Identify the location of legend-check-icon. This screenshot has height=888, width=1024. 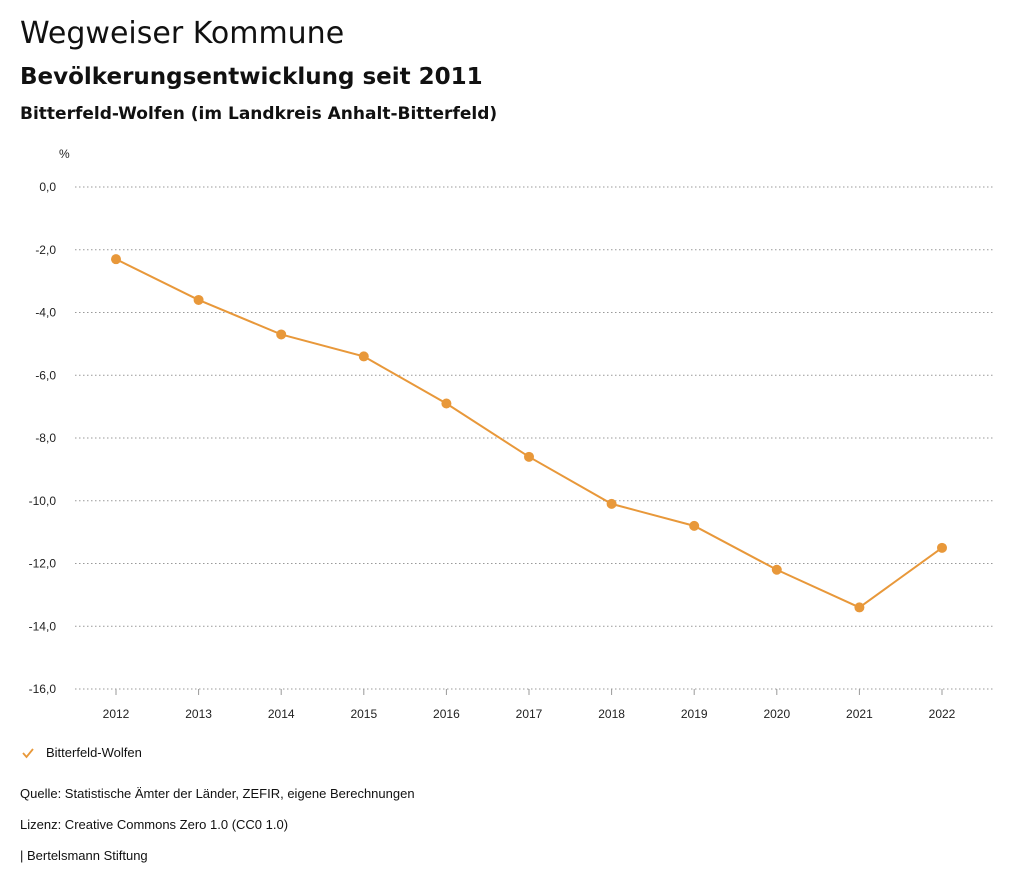
(28, 752).